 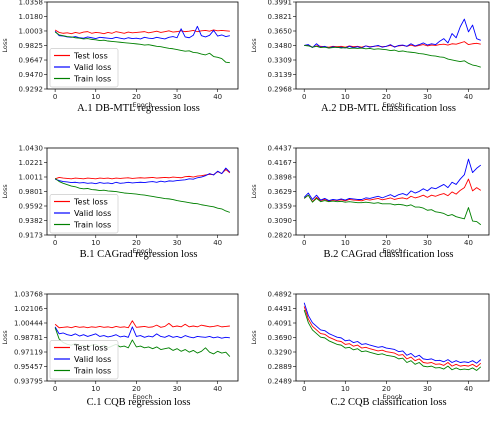 What do you see at coordinates (280, 352) in the screenshot?
I see `y-tick-label: 0.3290` at bounding box center [280, 352].